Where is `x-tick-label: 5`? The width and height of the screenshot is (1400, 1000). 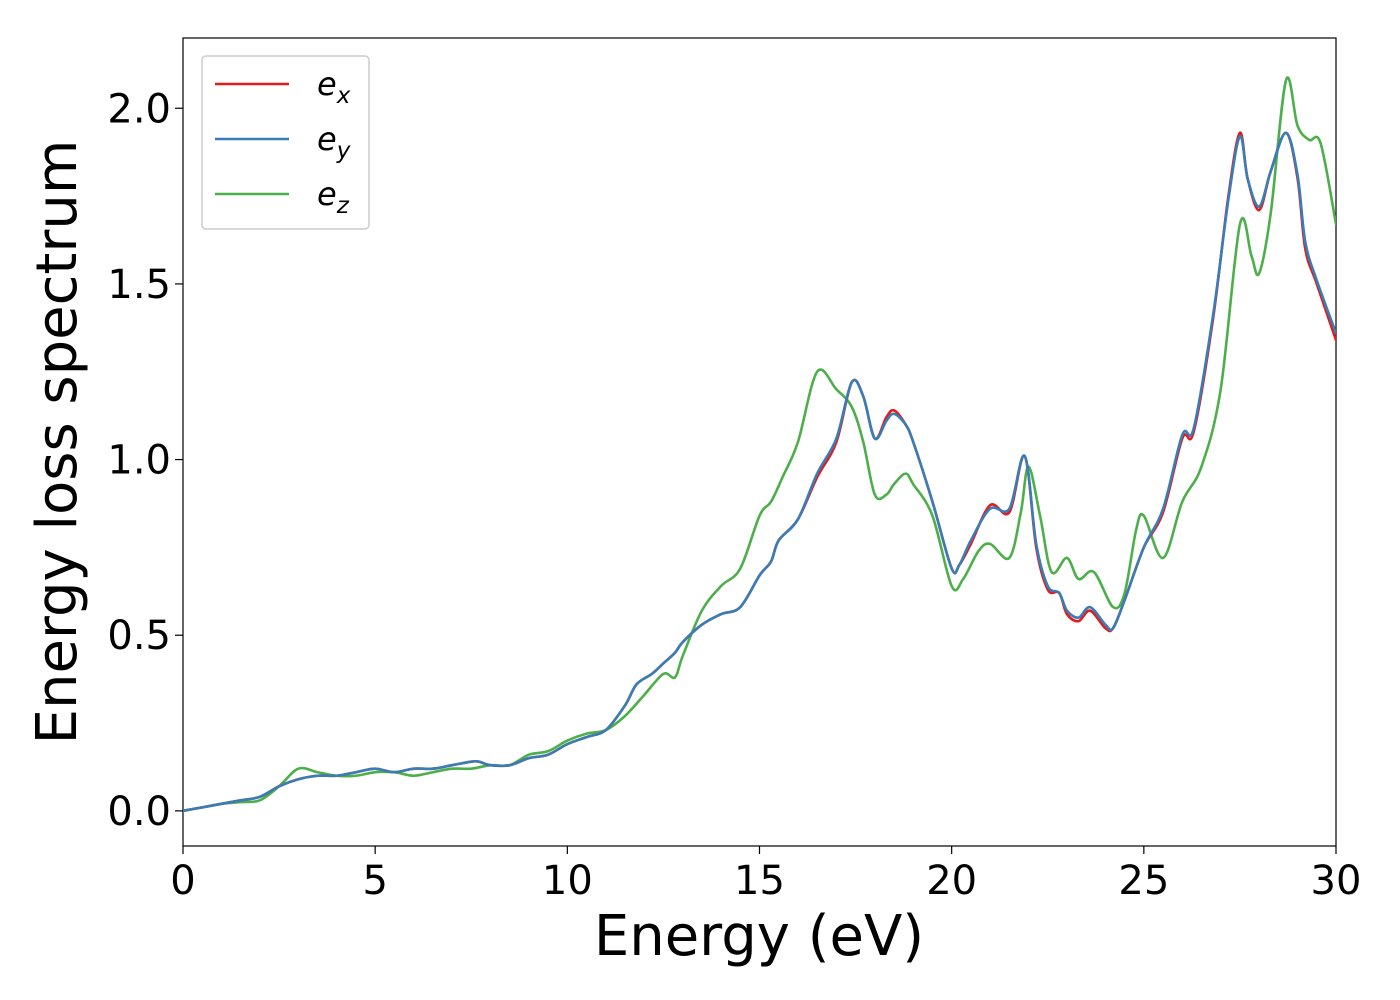 x-tick-label: 5 is located at coordinates (374, 881).